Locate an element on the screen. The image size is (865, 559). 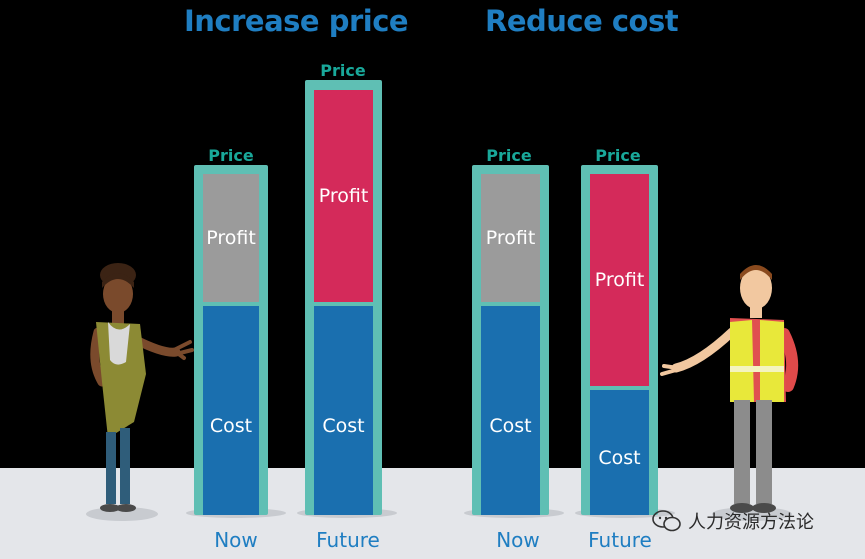
heading-reduce-cost: Reduce cost is located at coordinates (582, 21).